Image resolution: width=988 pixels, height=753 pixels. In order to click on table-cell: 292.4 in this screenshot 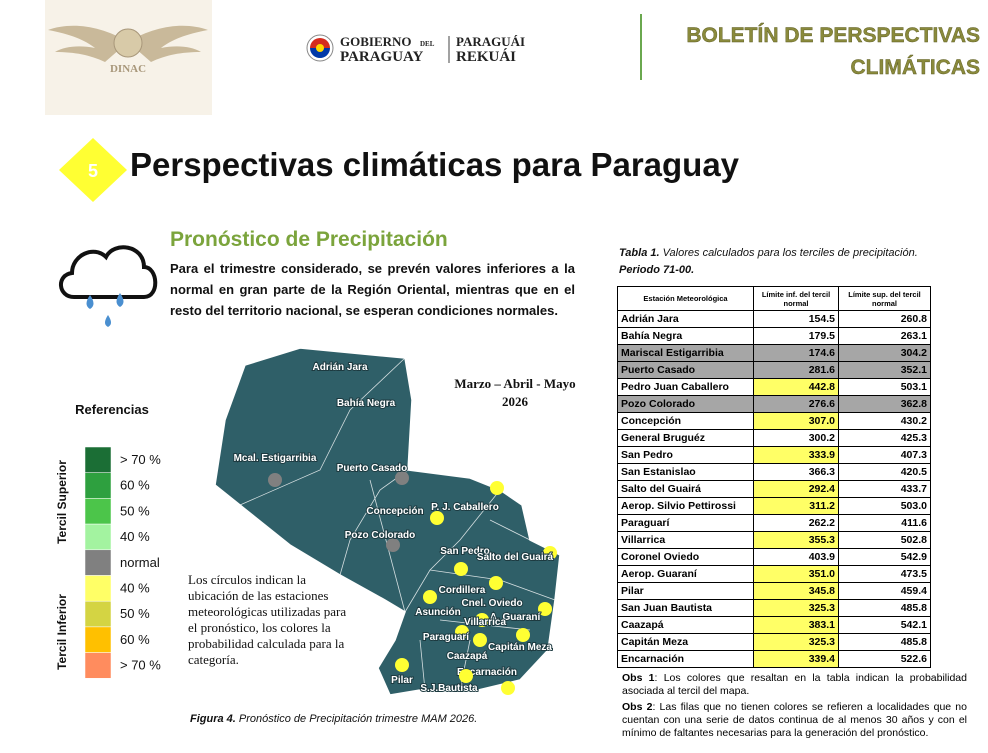, I will do `click(796, 489)`.